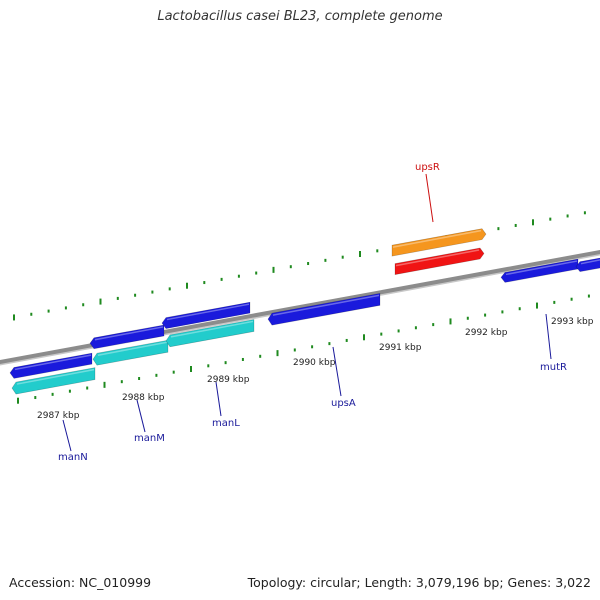 The width and height of the screenshot is (600, 600). I want to click on cds-arrow-manL-highlight, so click(212, 329).